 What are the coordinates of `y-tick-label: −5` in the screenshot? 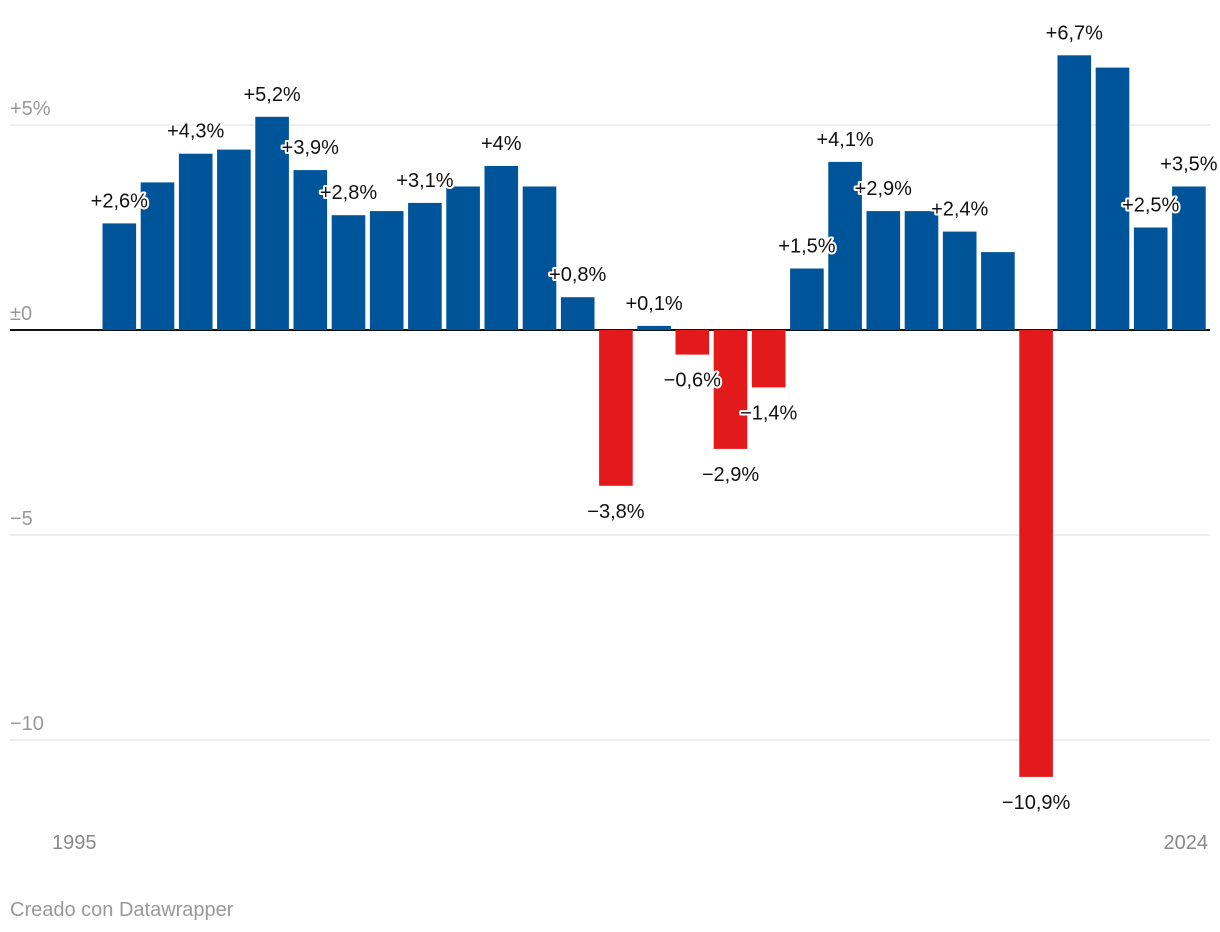 It's located at (21, 519).